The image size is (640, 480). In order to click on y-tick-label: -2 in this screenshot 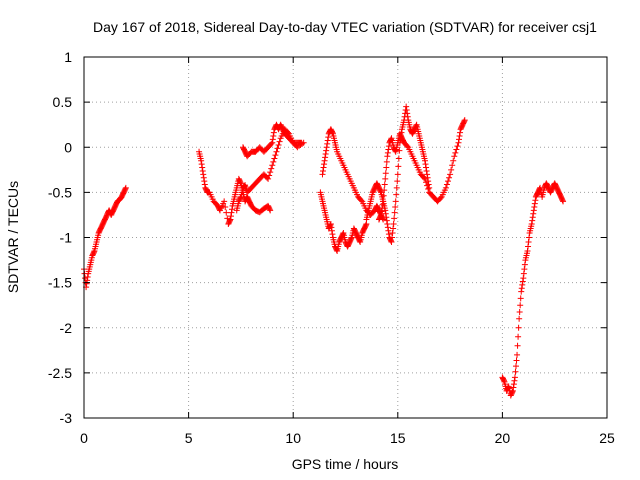, I will do `click(66, 328)`.